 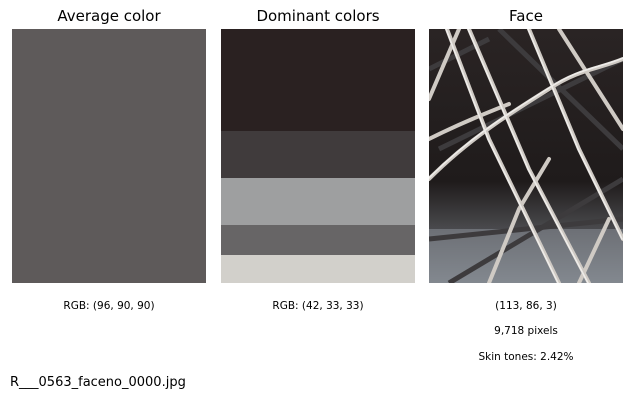 What do you see at coordinates (526, 357) in the screenshot?
I see `face-skin-tone-caption: Skin tones: 2.42%` at bounding box center [526, 357].